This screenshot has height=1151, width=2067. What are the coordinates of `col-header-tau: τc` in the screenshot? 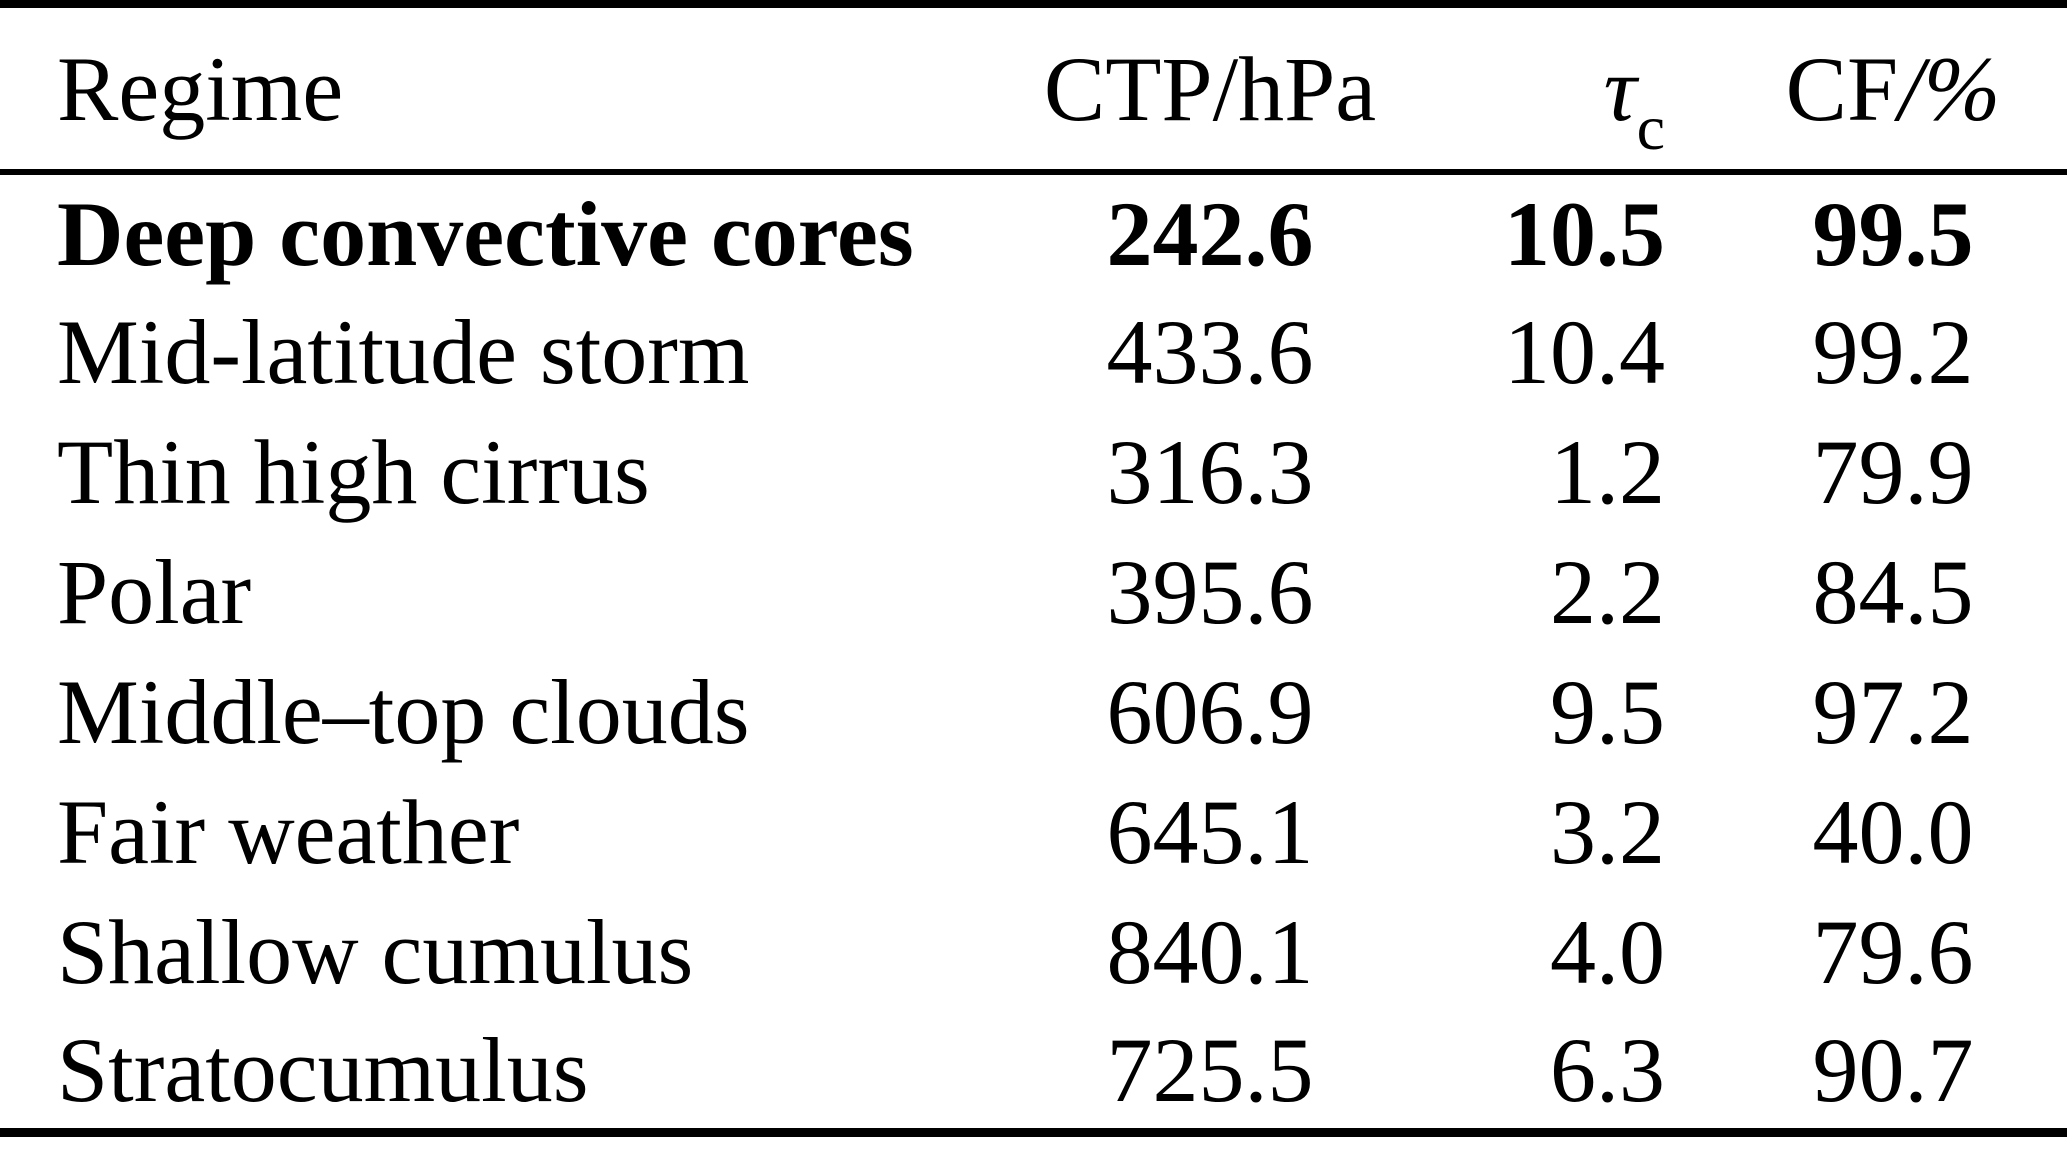 It's located at (1549, 88).